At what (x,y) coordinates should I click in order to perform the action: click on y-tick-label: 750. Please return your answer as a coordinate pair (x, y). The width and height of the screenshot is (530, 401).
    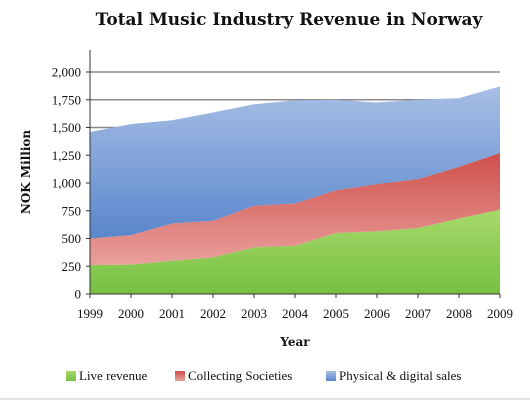
    Looking at the image, I should click on (72, 210).